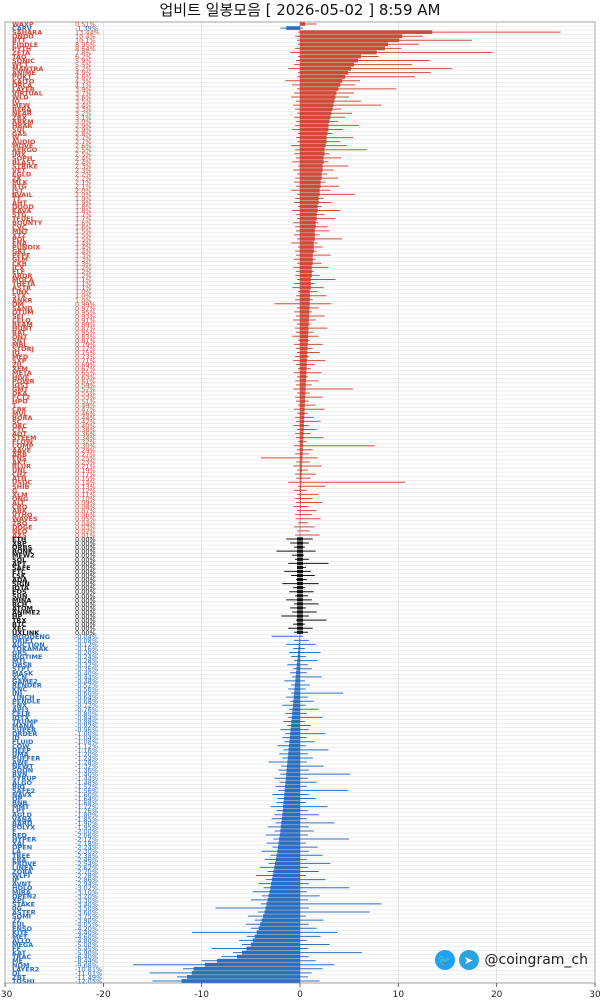  What do you see at coordinates (85, 604) in the screenshot?
I see `change-label: 0.00%` at bounding box center [85, 604].